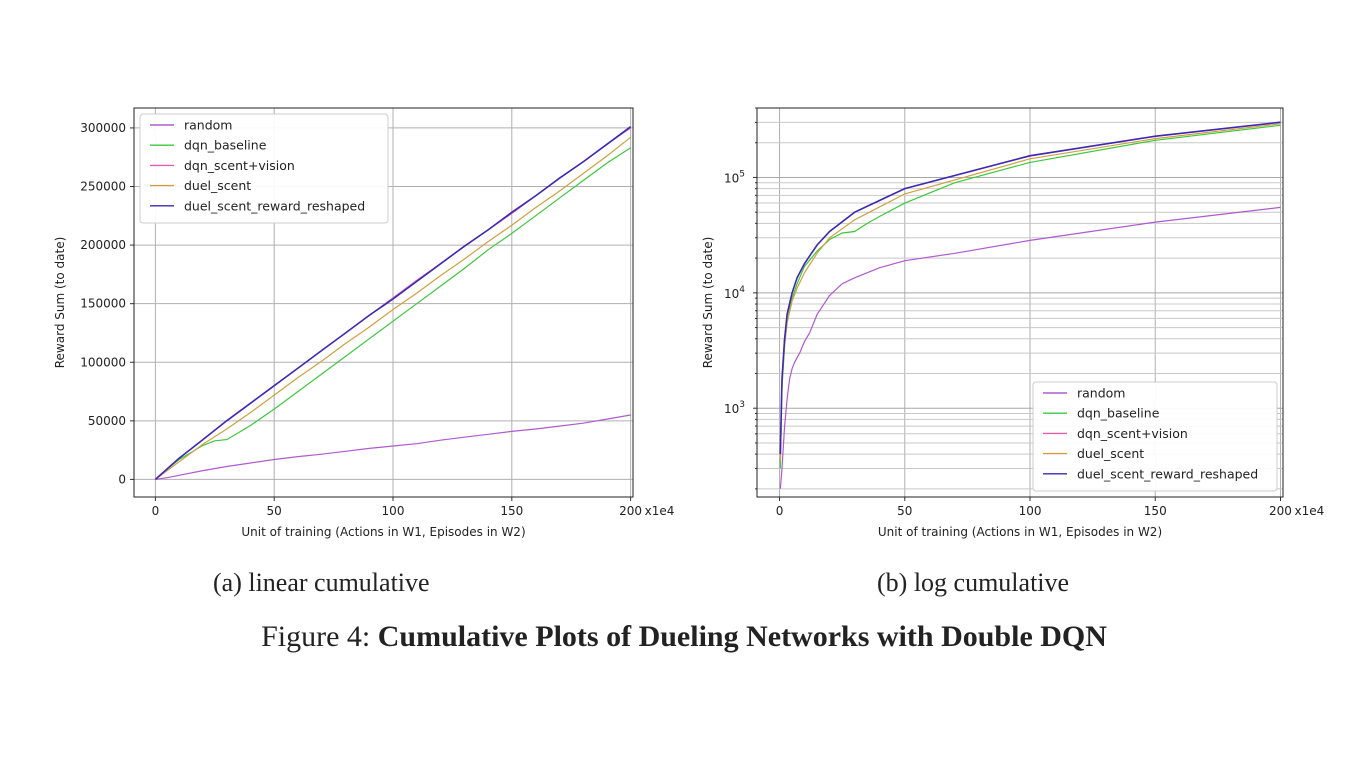  Describe the element at coordinates (122, 479) in the screenshot. I see `y-tick-label: 0` at that location.